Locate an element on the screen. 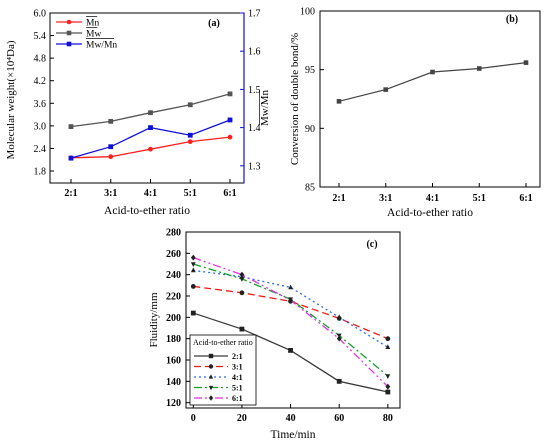 The width and height of the screenshot is (550, 447). panel-c-legend-label: 3:1 is located at coordinates (237, 367).